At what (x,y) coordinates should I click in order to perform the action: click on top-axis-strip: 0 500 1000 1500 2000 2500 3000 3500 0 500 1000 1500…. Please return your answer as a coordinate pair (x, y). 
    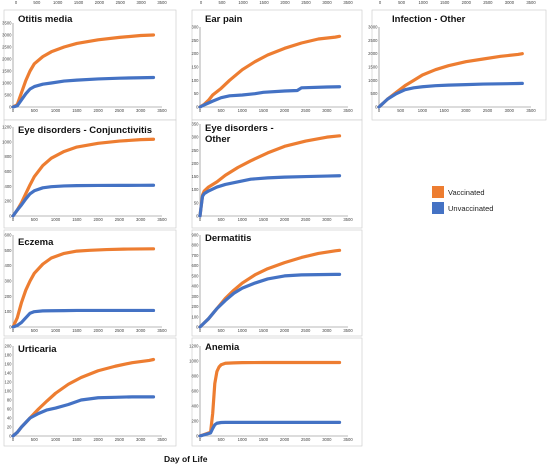
    Looking at the image, I should click on (275, 2).